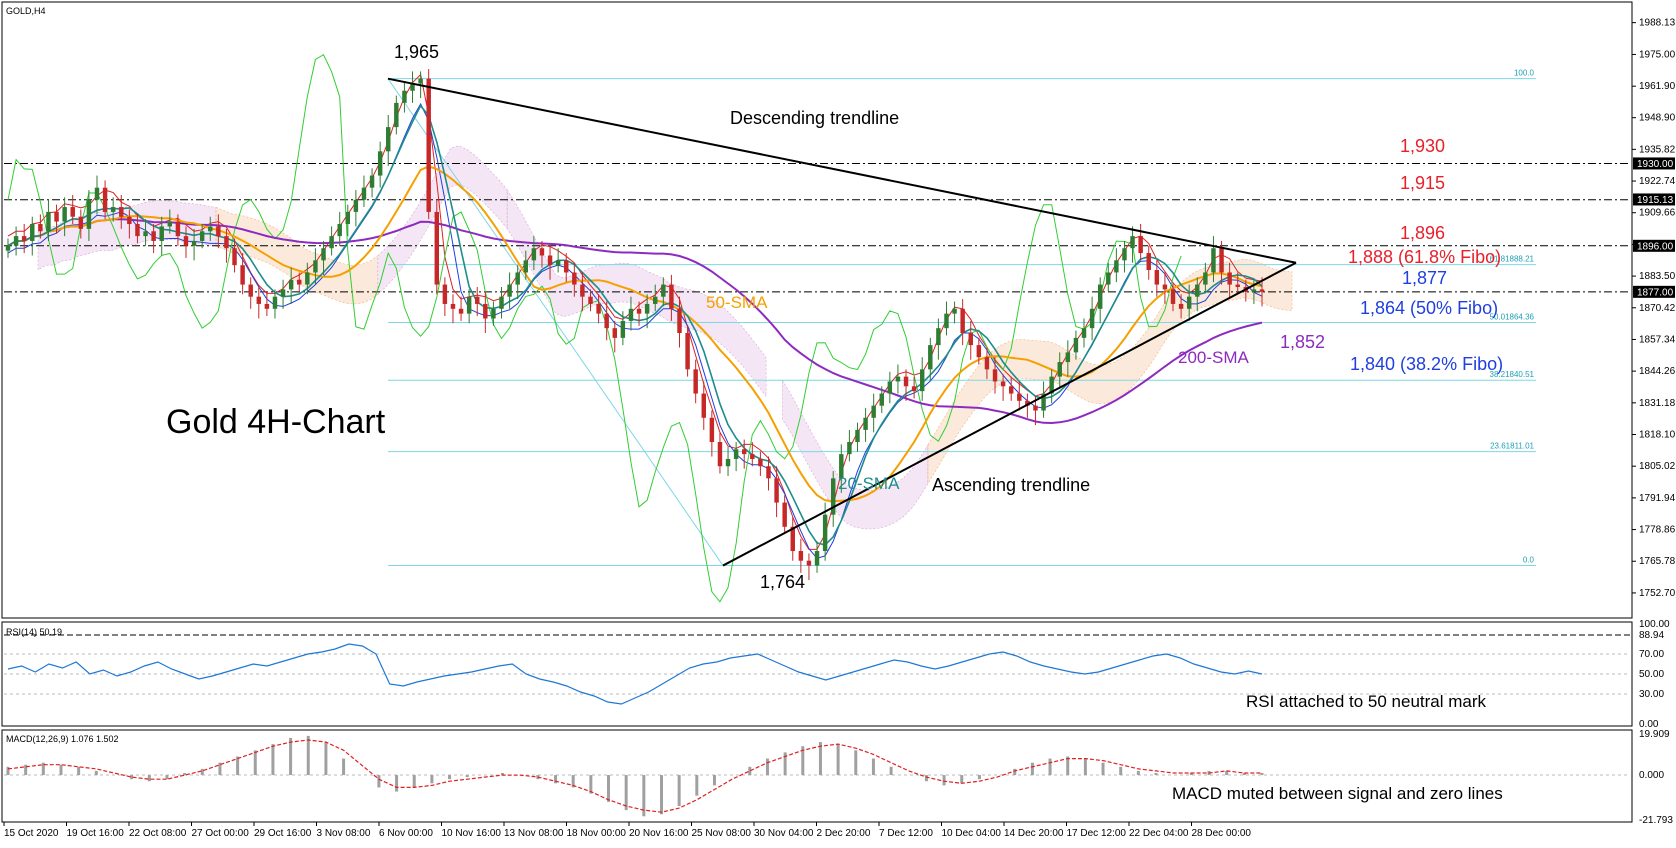 The width and height of the screenshot is (1676, 848). I want to click on level-1915-label: 1,915, so click(1422, 183).